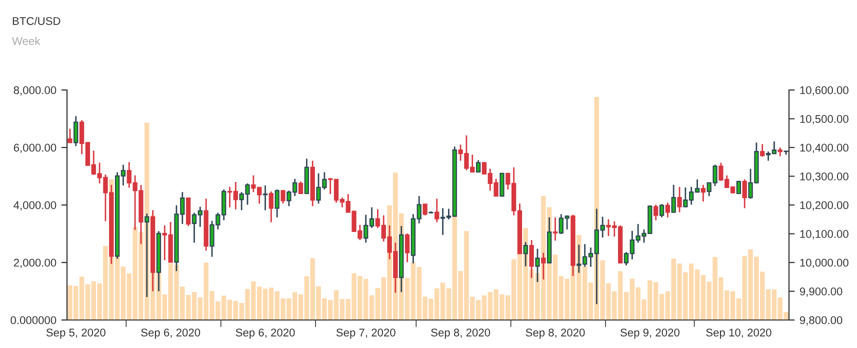 Image resolution: width=857 pixels, height=348 pixels. Describe the element at coordinates (76, 333) in the screenshot. I see `x-tick-label: Sep 5, 2020` at that location.